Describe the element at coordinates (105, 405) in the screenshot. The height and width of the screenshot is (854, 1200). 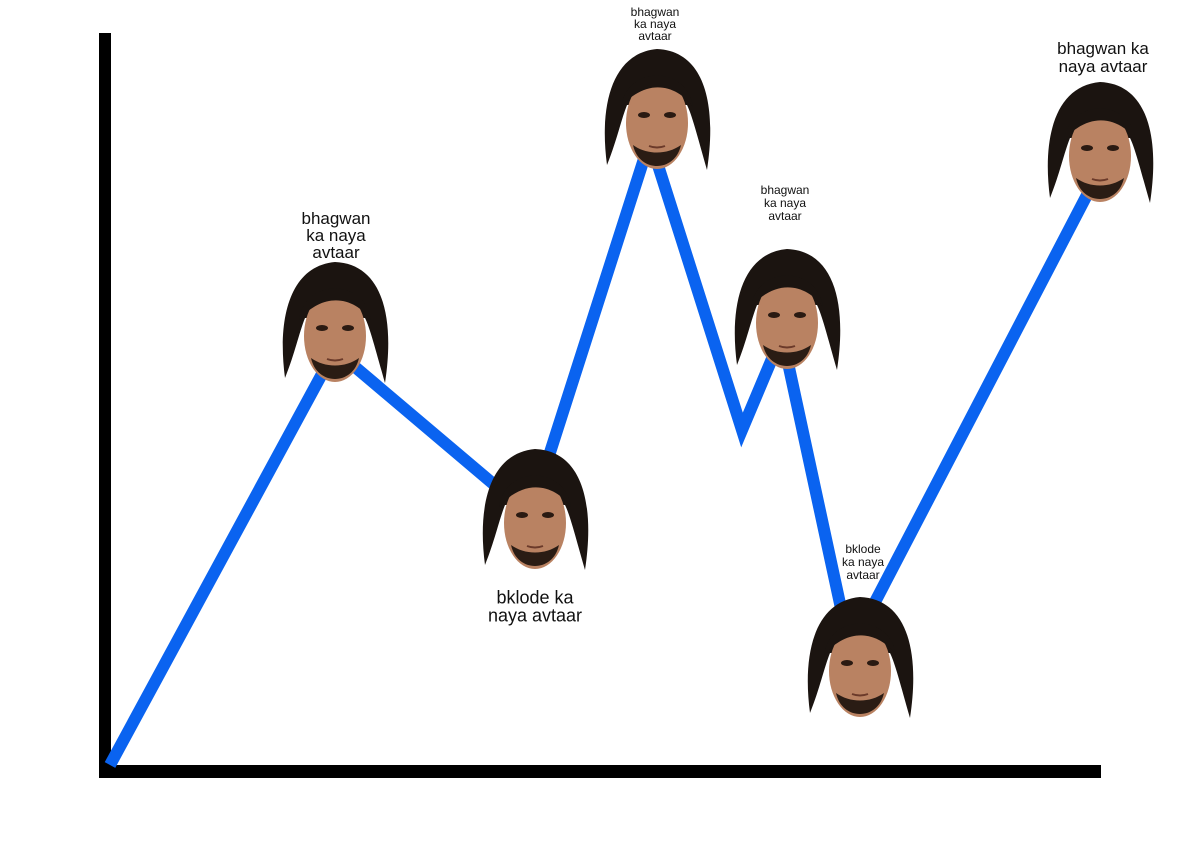
I see `y-axis` at that location.